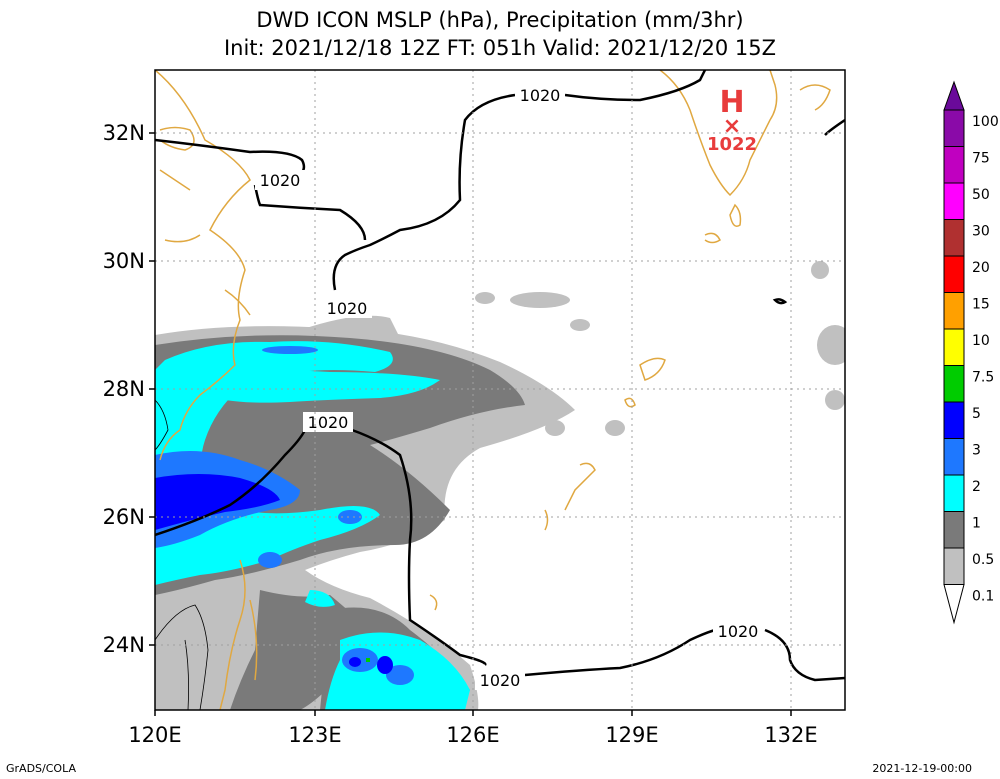 The height and width of the screenshot is (779, 1000). What do you see at coordinates (124, 517) in the screenshot?
I see `lat-label-26n: 26N` at bounding box center [124, 517].